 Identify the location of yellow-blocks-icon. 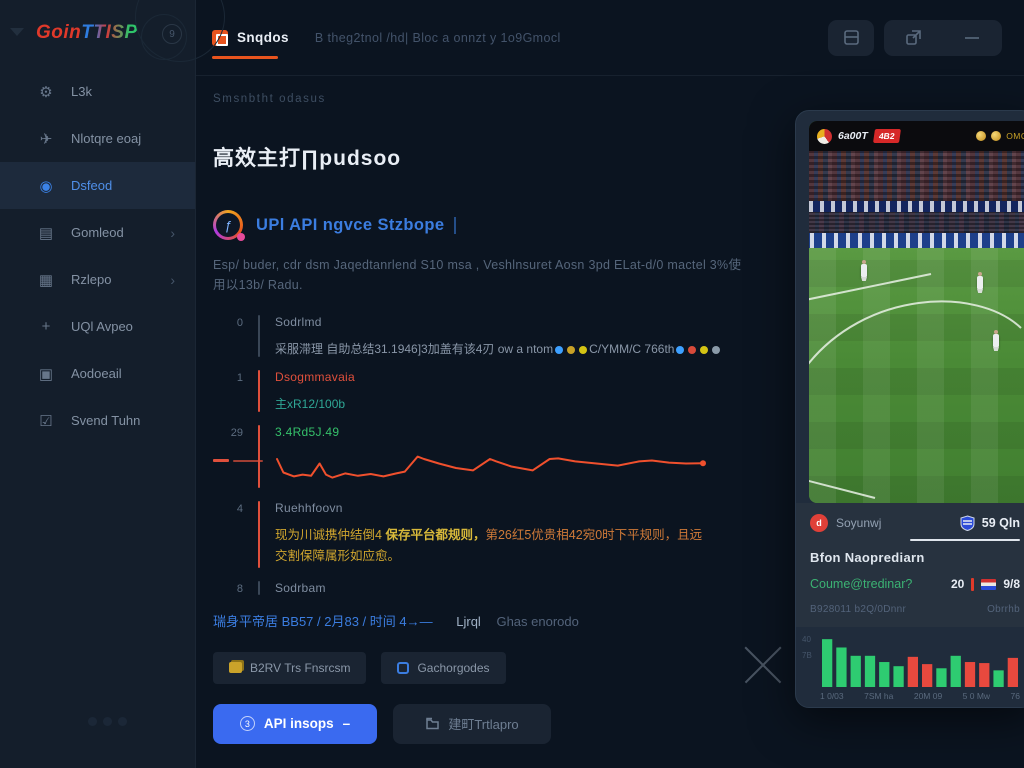
(235, 667).